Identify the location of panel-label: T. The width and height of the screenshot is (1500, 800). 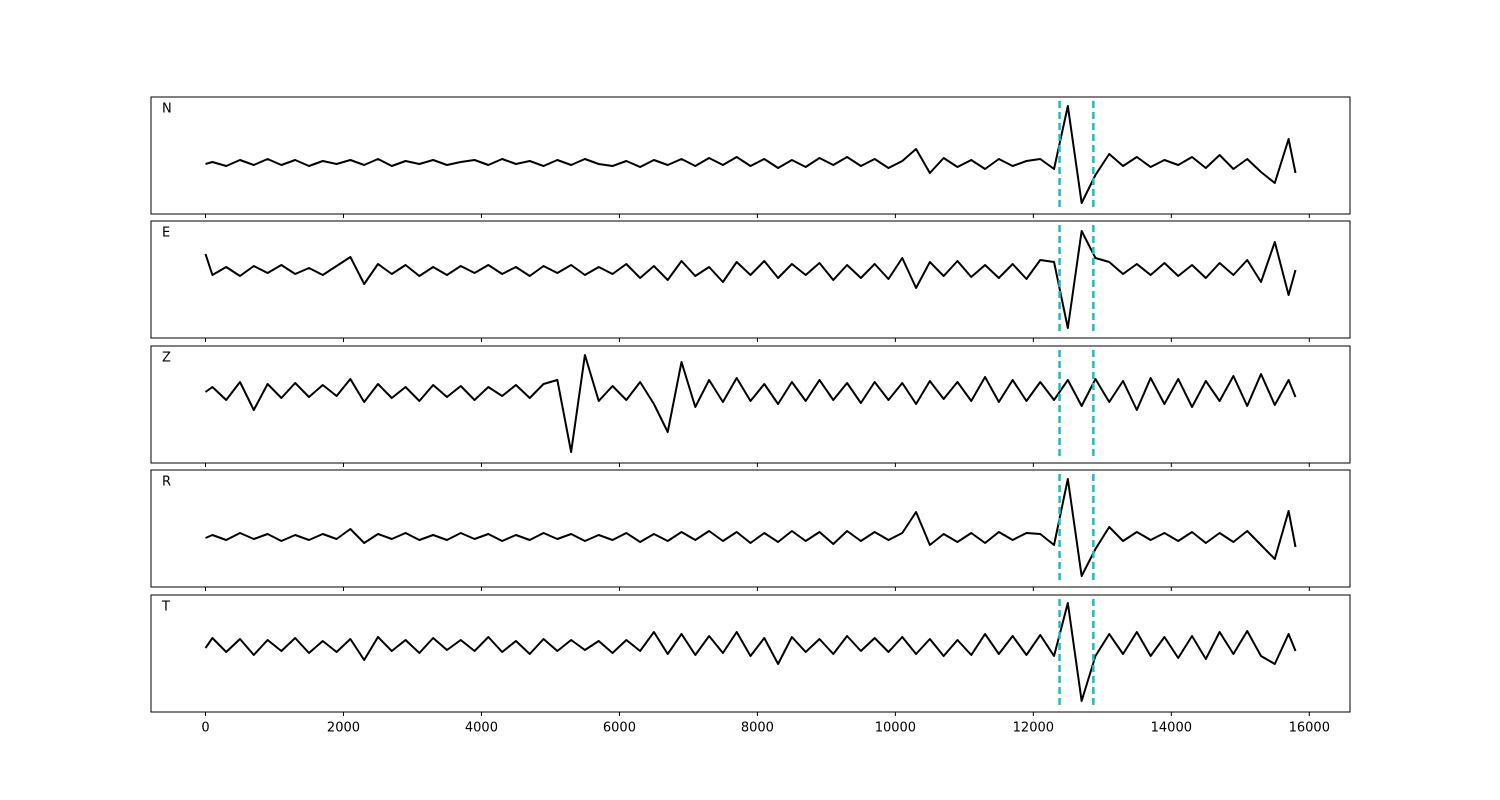
(165, 607).